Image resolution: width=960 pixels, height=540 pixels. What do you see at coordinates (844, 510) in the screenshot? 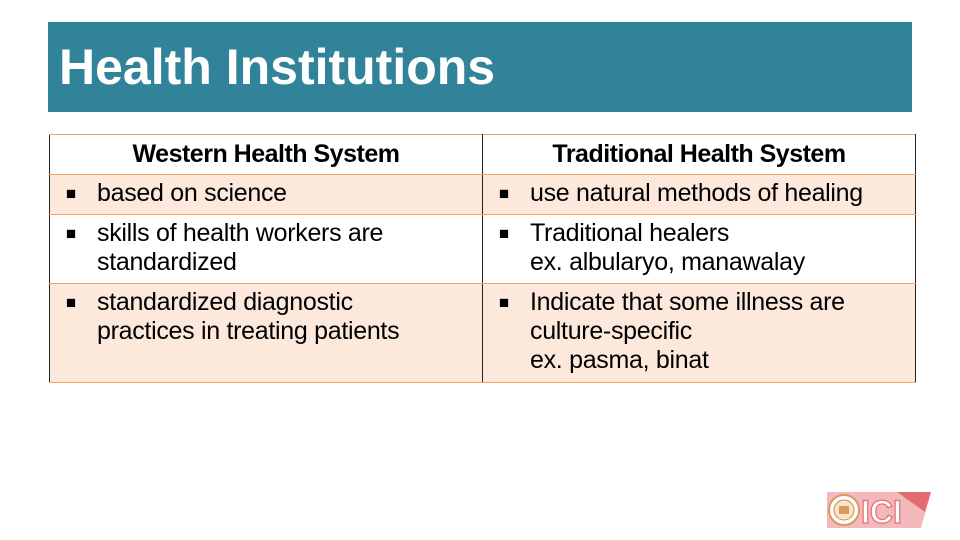
I see `seal-emblem` at bounding box center [844, 510].